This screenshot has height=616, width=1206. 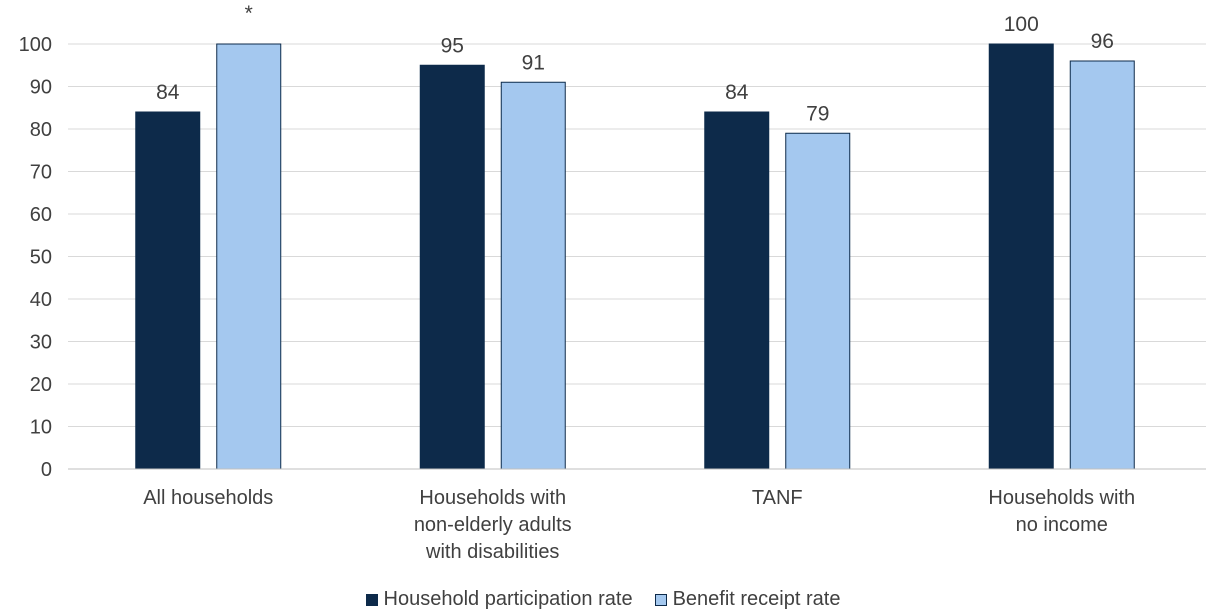 I want to click on data-label: 95, so click(x=452, y=45).